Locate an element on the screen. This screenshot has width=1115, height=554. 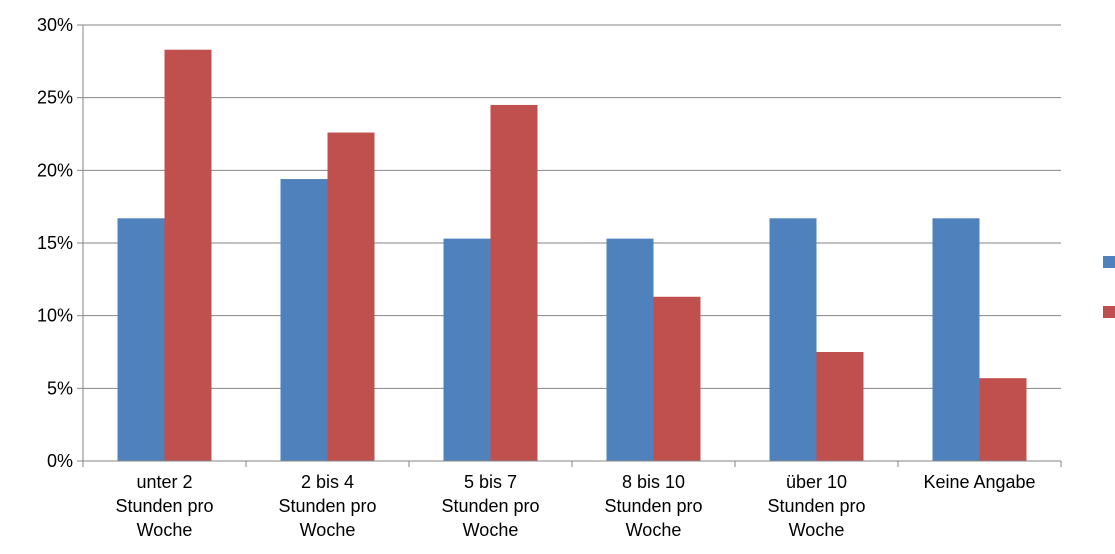
y-tick-label: 0% is located at coordinates (60, 461).